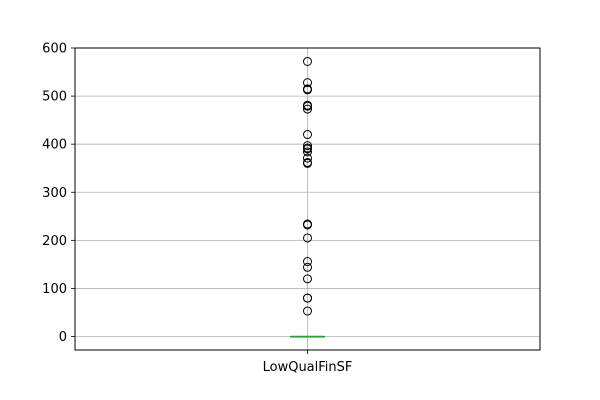 This screenshot has width=600, height=400. Describe the element at coordinates (307, 336) in the screenshot. I see `box-layer` at that location.